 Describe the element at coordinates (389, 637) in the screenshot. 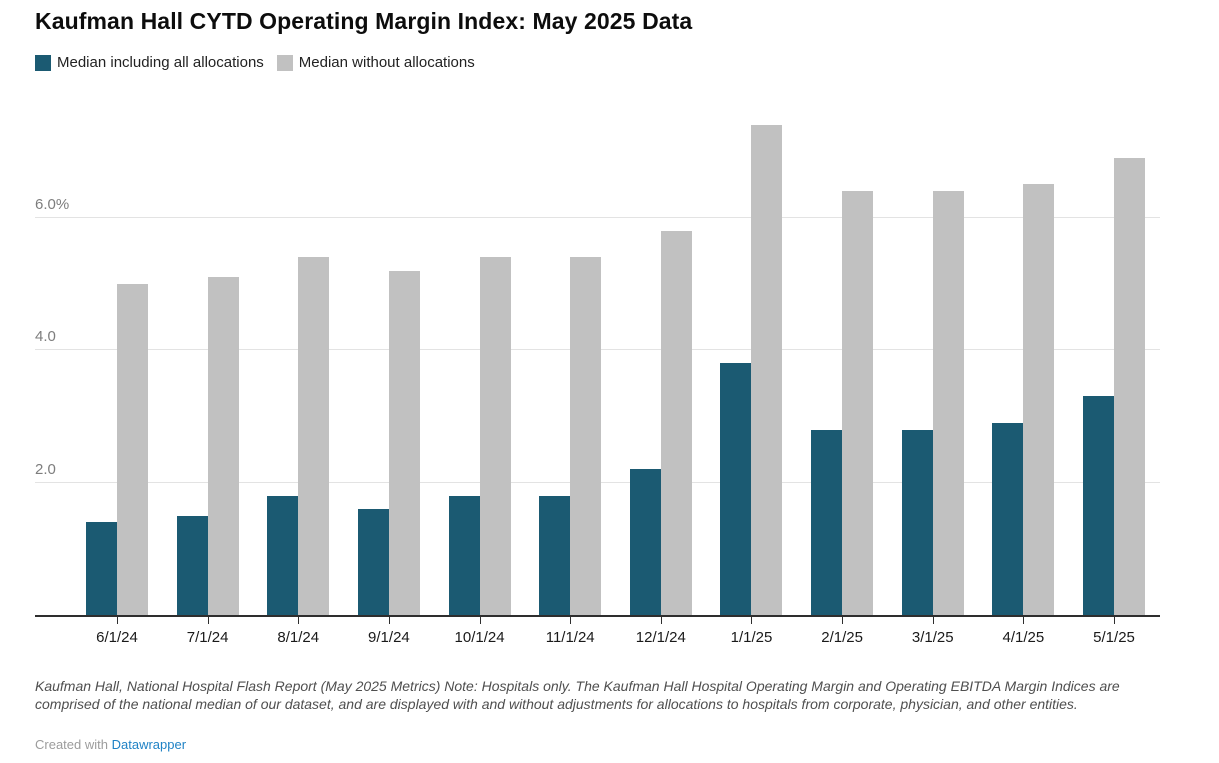

I see `x-axis-label: 9/1/24` at that location.